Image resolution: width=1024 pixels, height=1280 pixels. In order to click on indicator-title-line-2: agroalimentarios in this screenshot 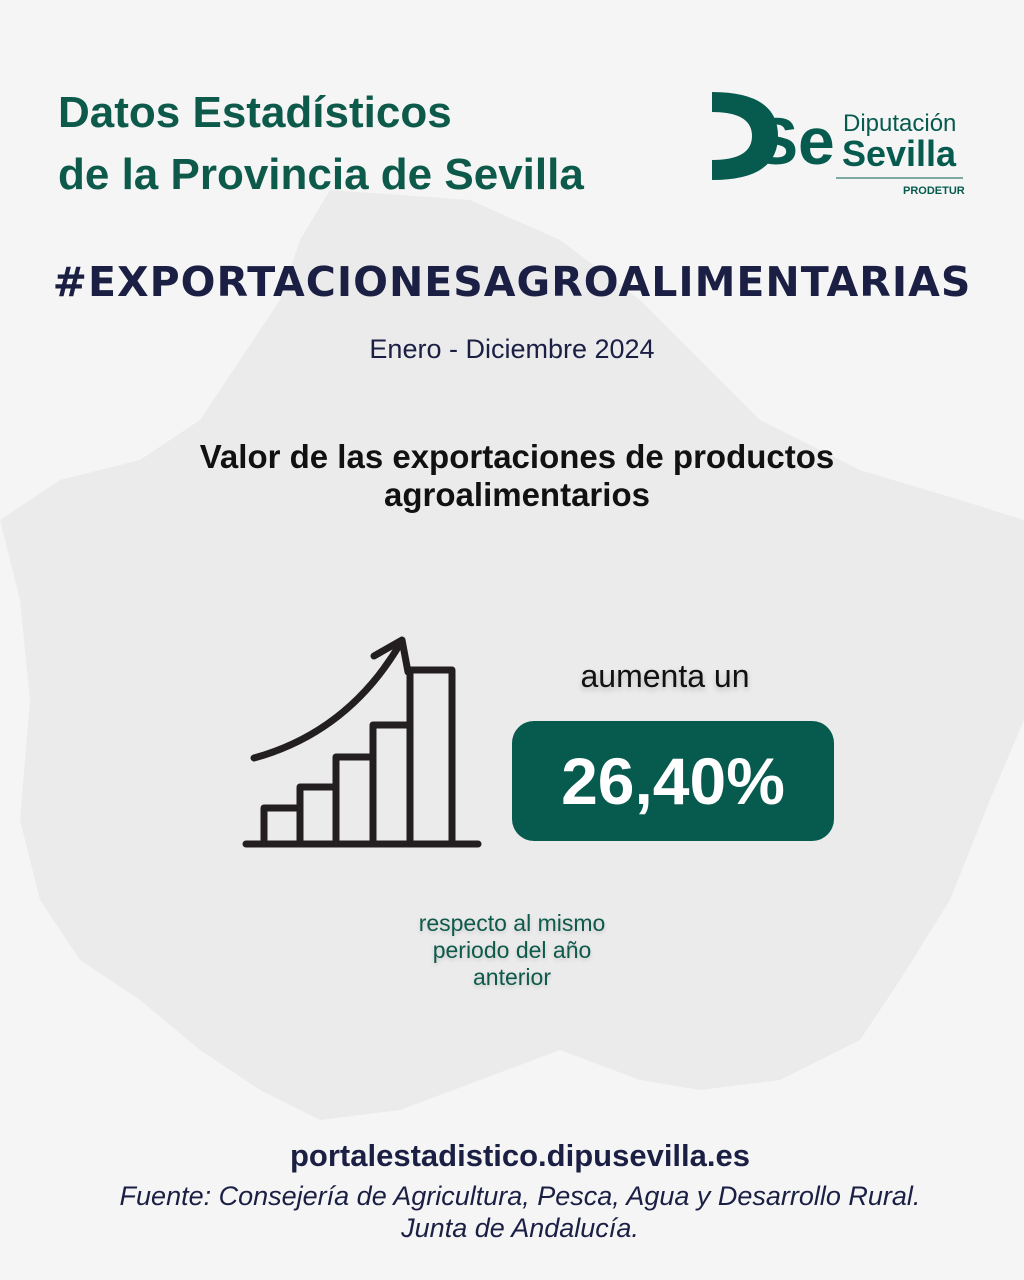, I will do `click(517, 494)`.